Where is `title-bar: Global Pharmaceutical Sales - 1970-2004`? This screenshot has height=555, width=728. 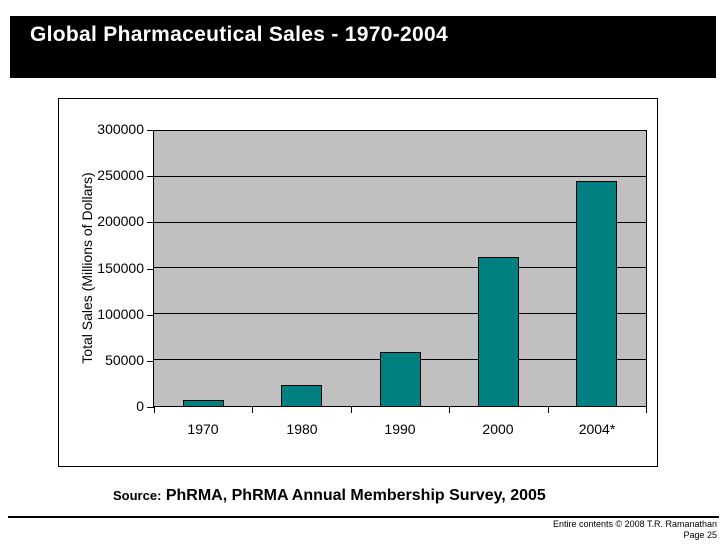
title-bar: Global Pharmaceutical Sales - 1970-2004 is located at coordinates (363, 47).